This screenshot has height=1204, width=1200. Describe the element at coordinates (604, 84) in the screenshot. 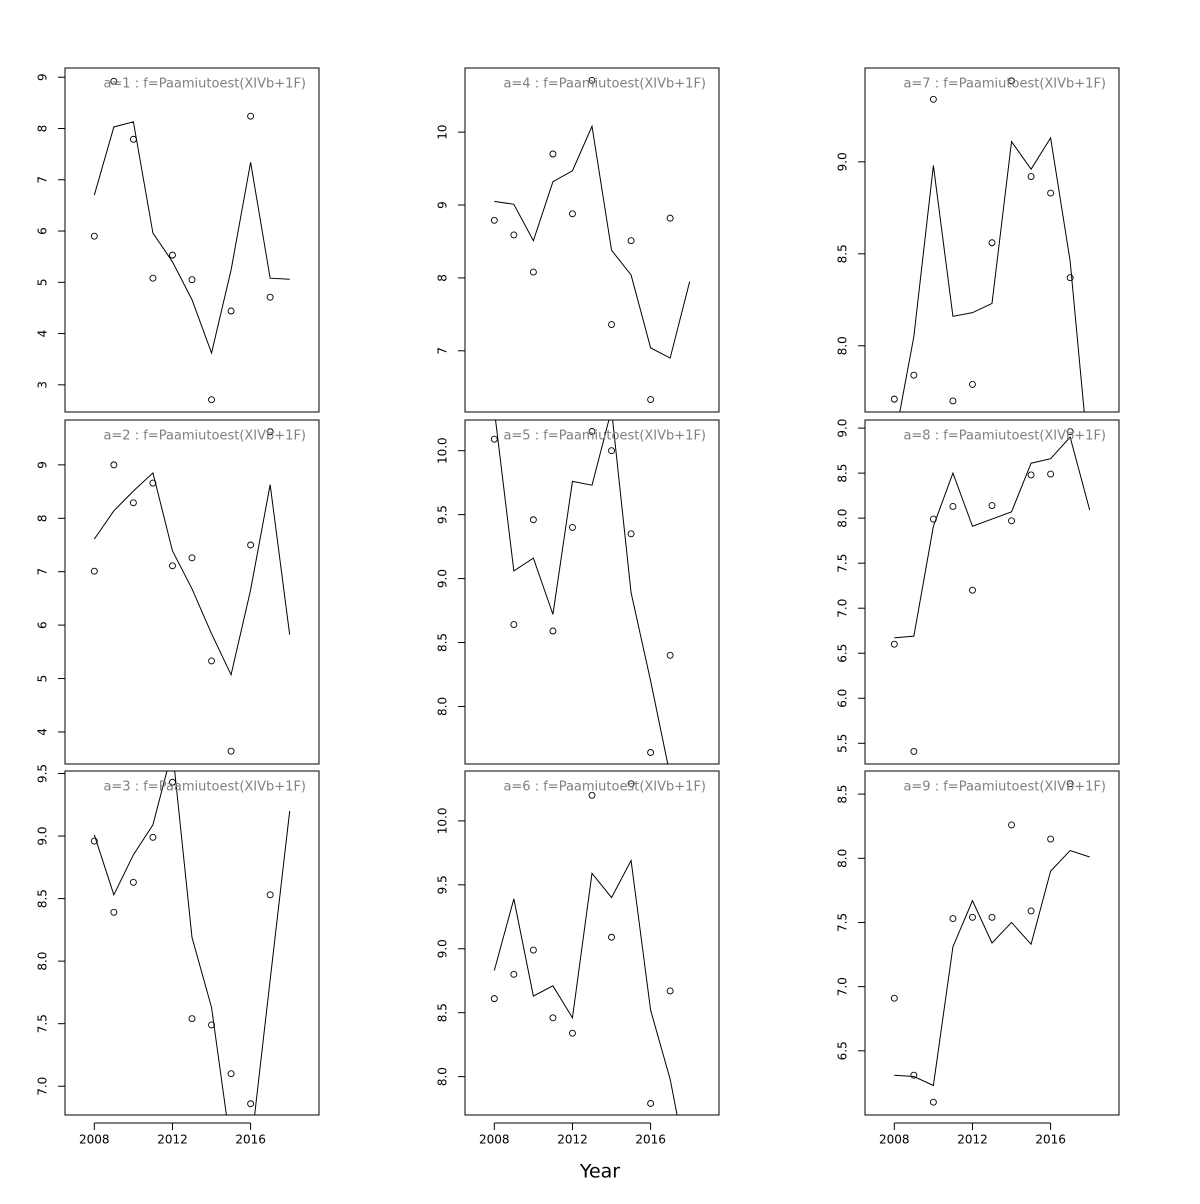

I see `panel-title: a=4 : f=Paamiutoest(XIVb+1F)` at that location.